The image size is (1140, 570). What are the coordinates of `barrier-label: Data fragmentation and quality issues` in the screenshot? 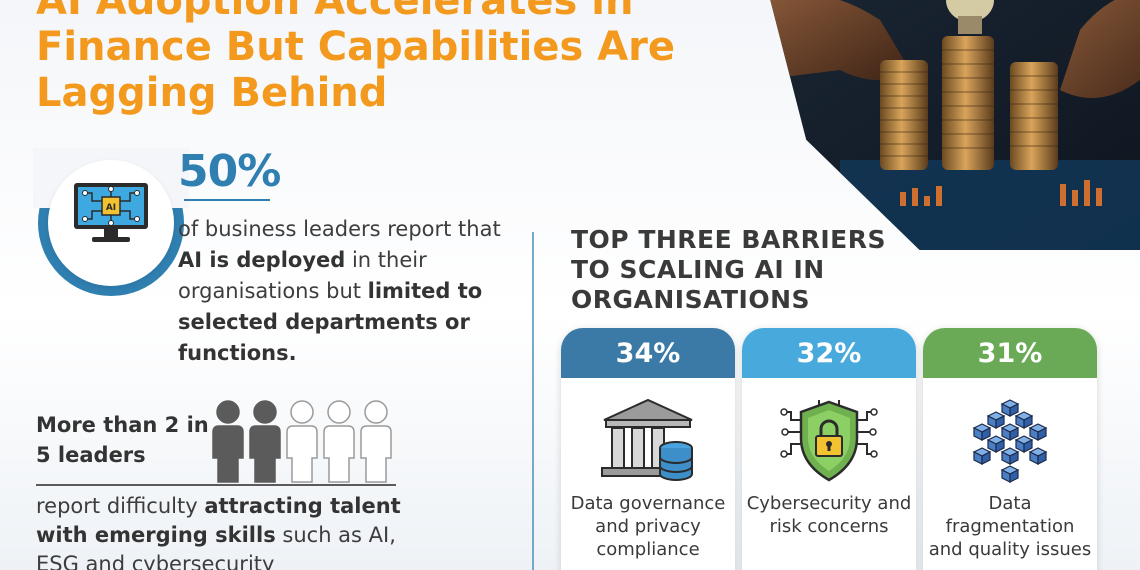 It's located at (1010, 526).